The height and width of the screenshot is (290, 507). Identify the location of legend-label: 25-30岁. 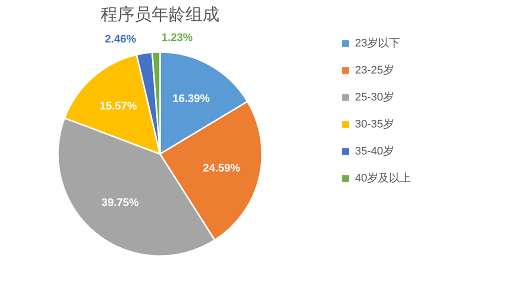
(374, 98).